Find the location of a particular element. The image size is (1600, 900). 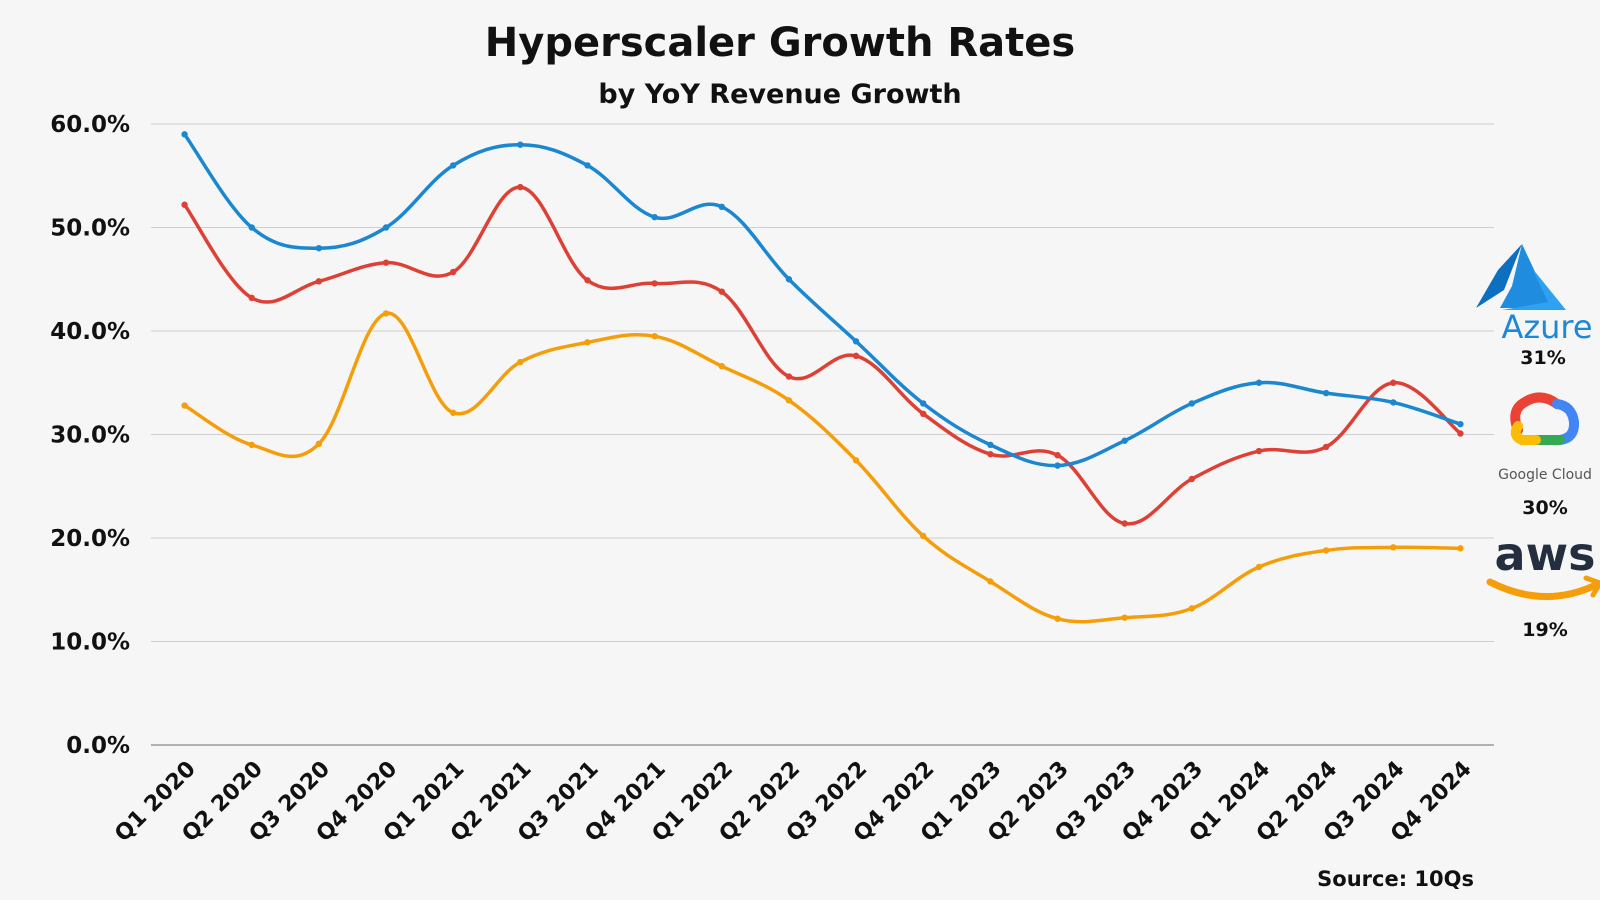

azure-end-label: 31% is located at coordinates (1542, 358).